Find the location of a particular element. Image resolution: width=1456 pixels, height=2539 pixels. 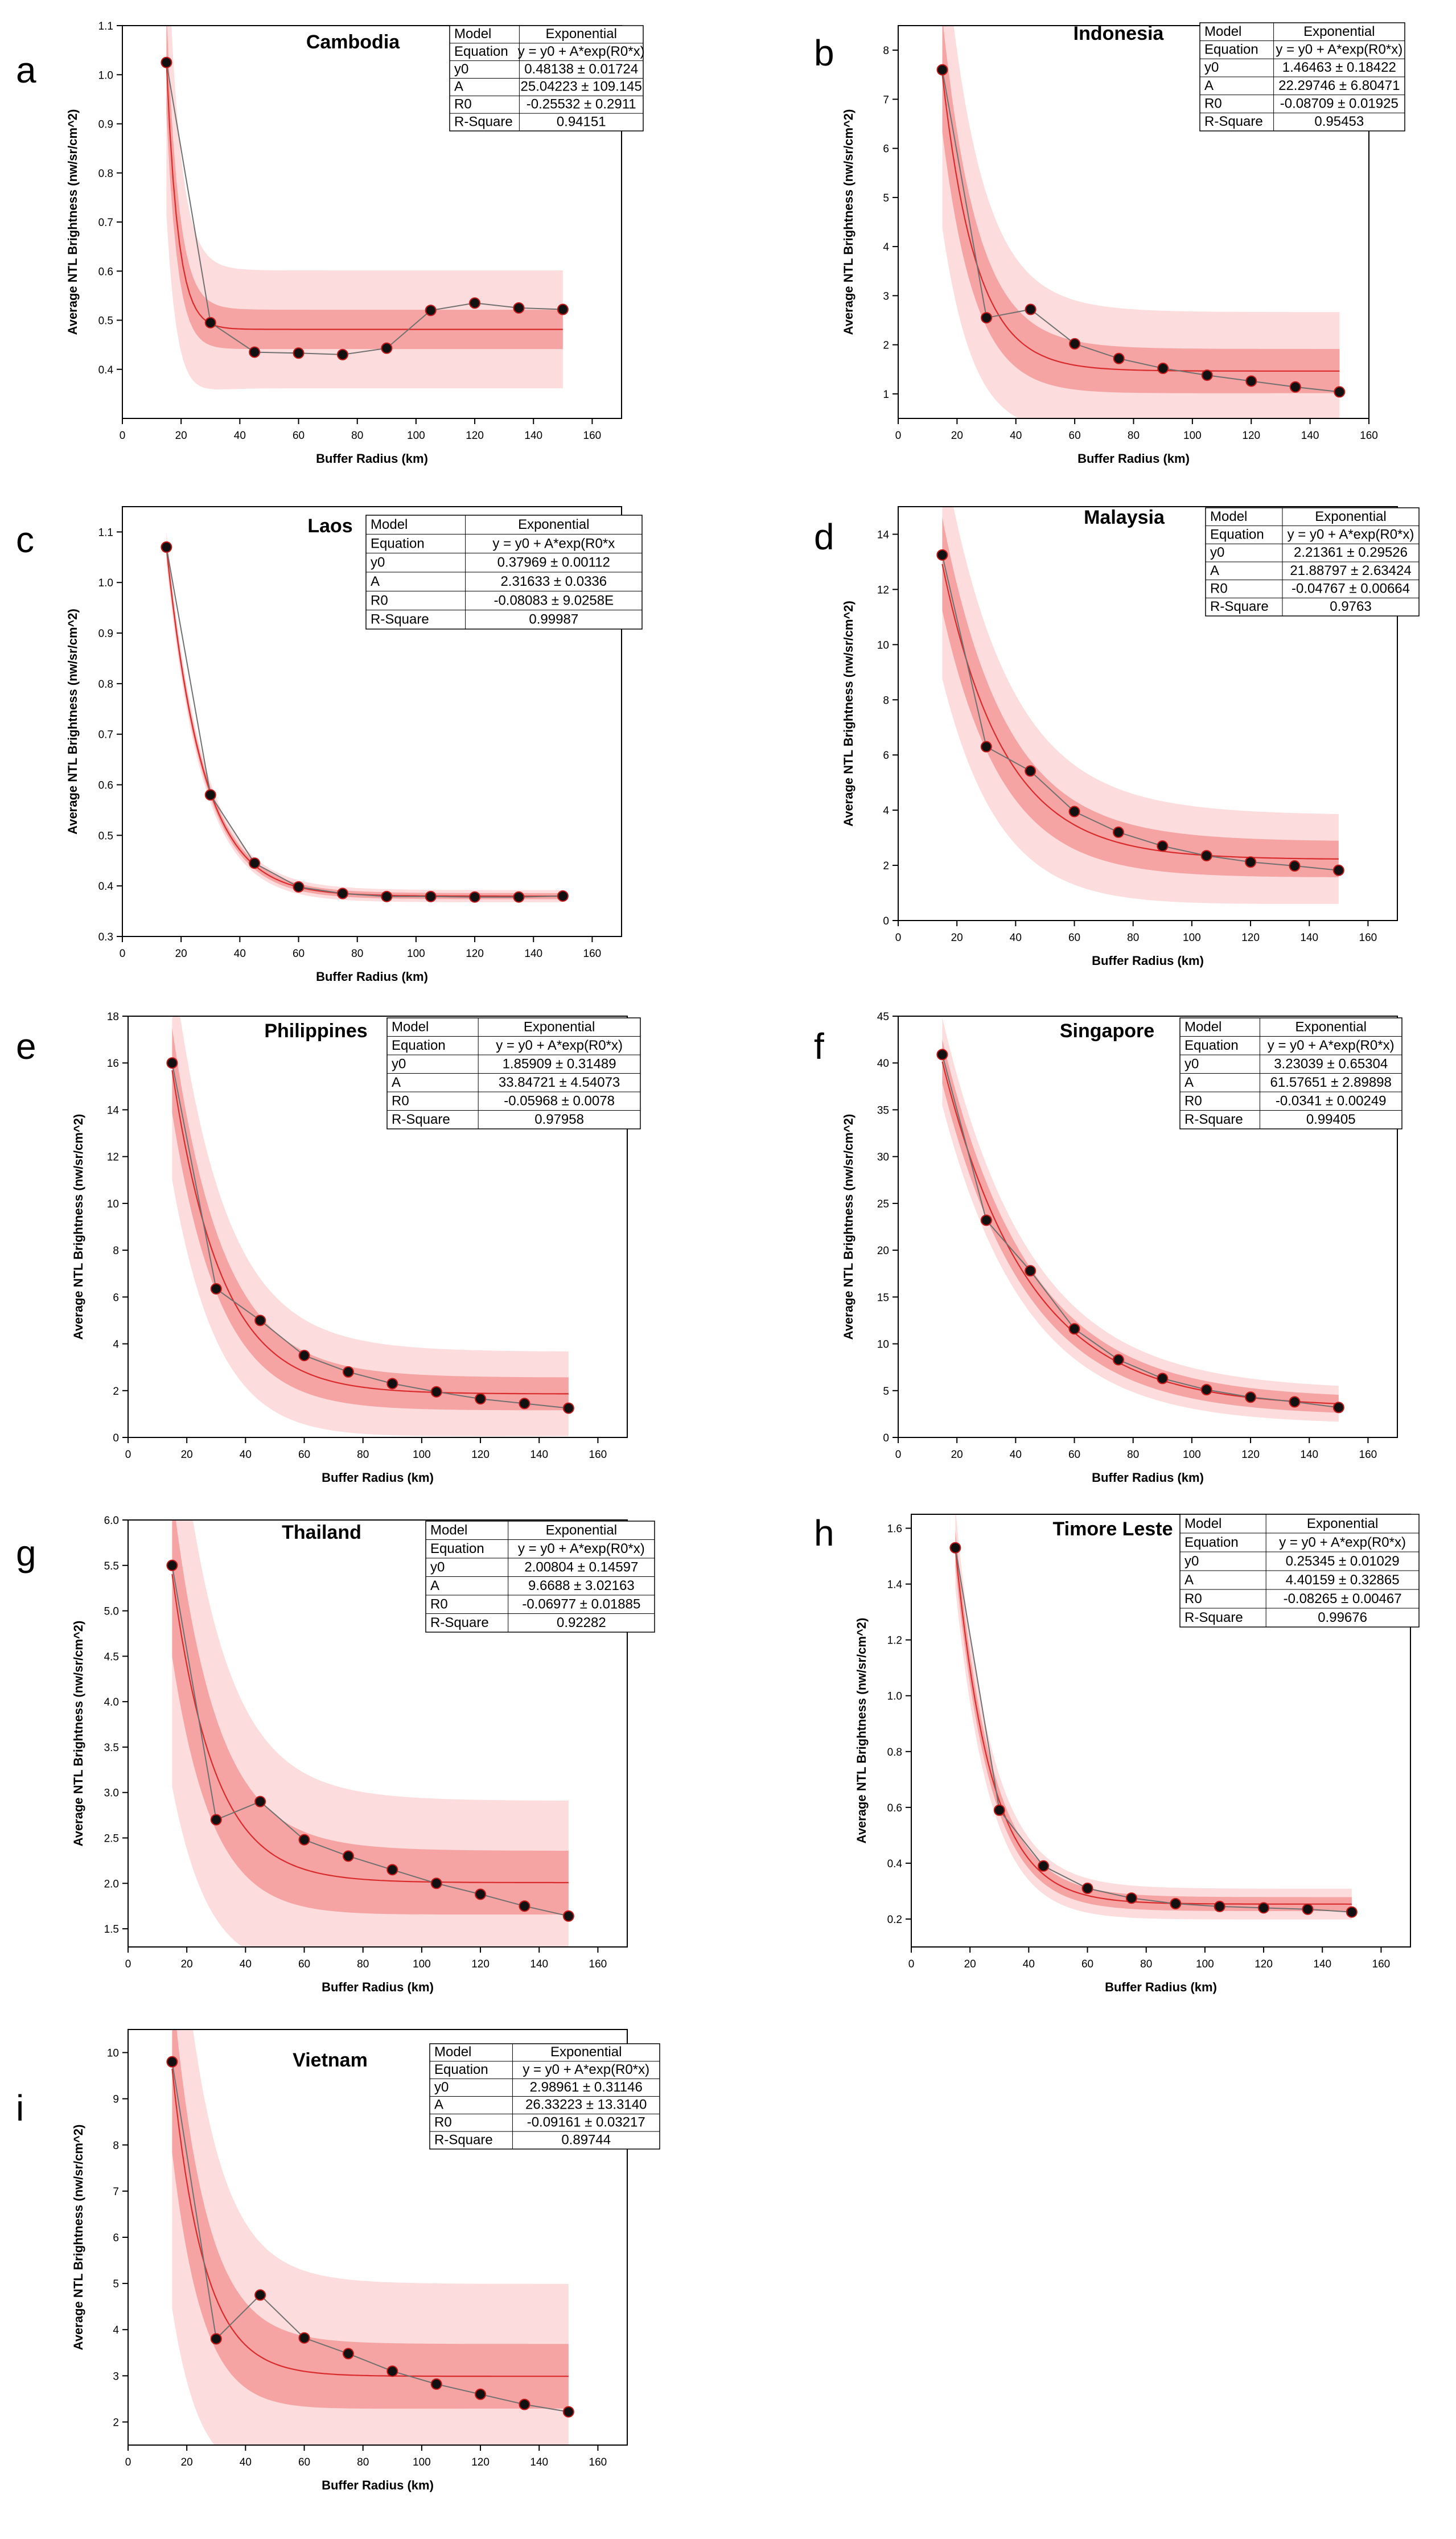

y-tick-label: 2 is located at coordinates (116, 1392).